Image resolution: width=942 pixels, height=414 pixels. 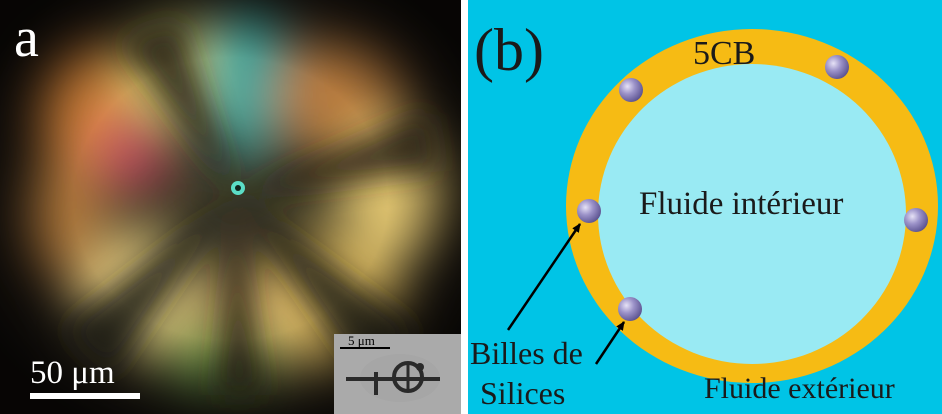 What do you see at coordinates (361, 340) in the screenshot?
I see `inset-scale-label: 5 μm` at bounding box center [361, 340].